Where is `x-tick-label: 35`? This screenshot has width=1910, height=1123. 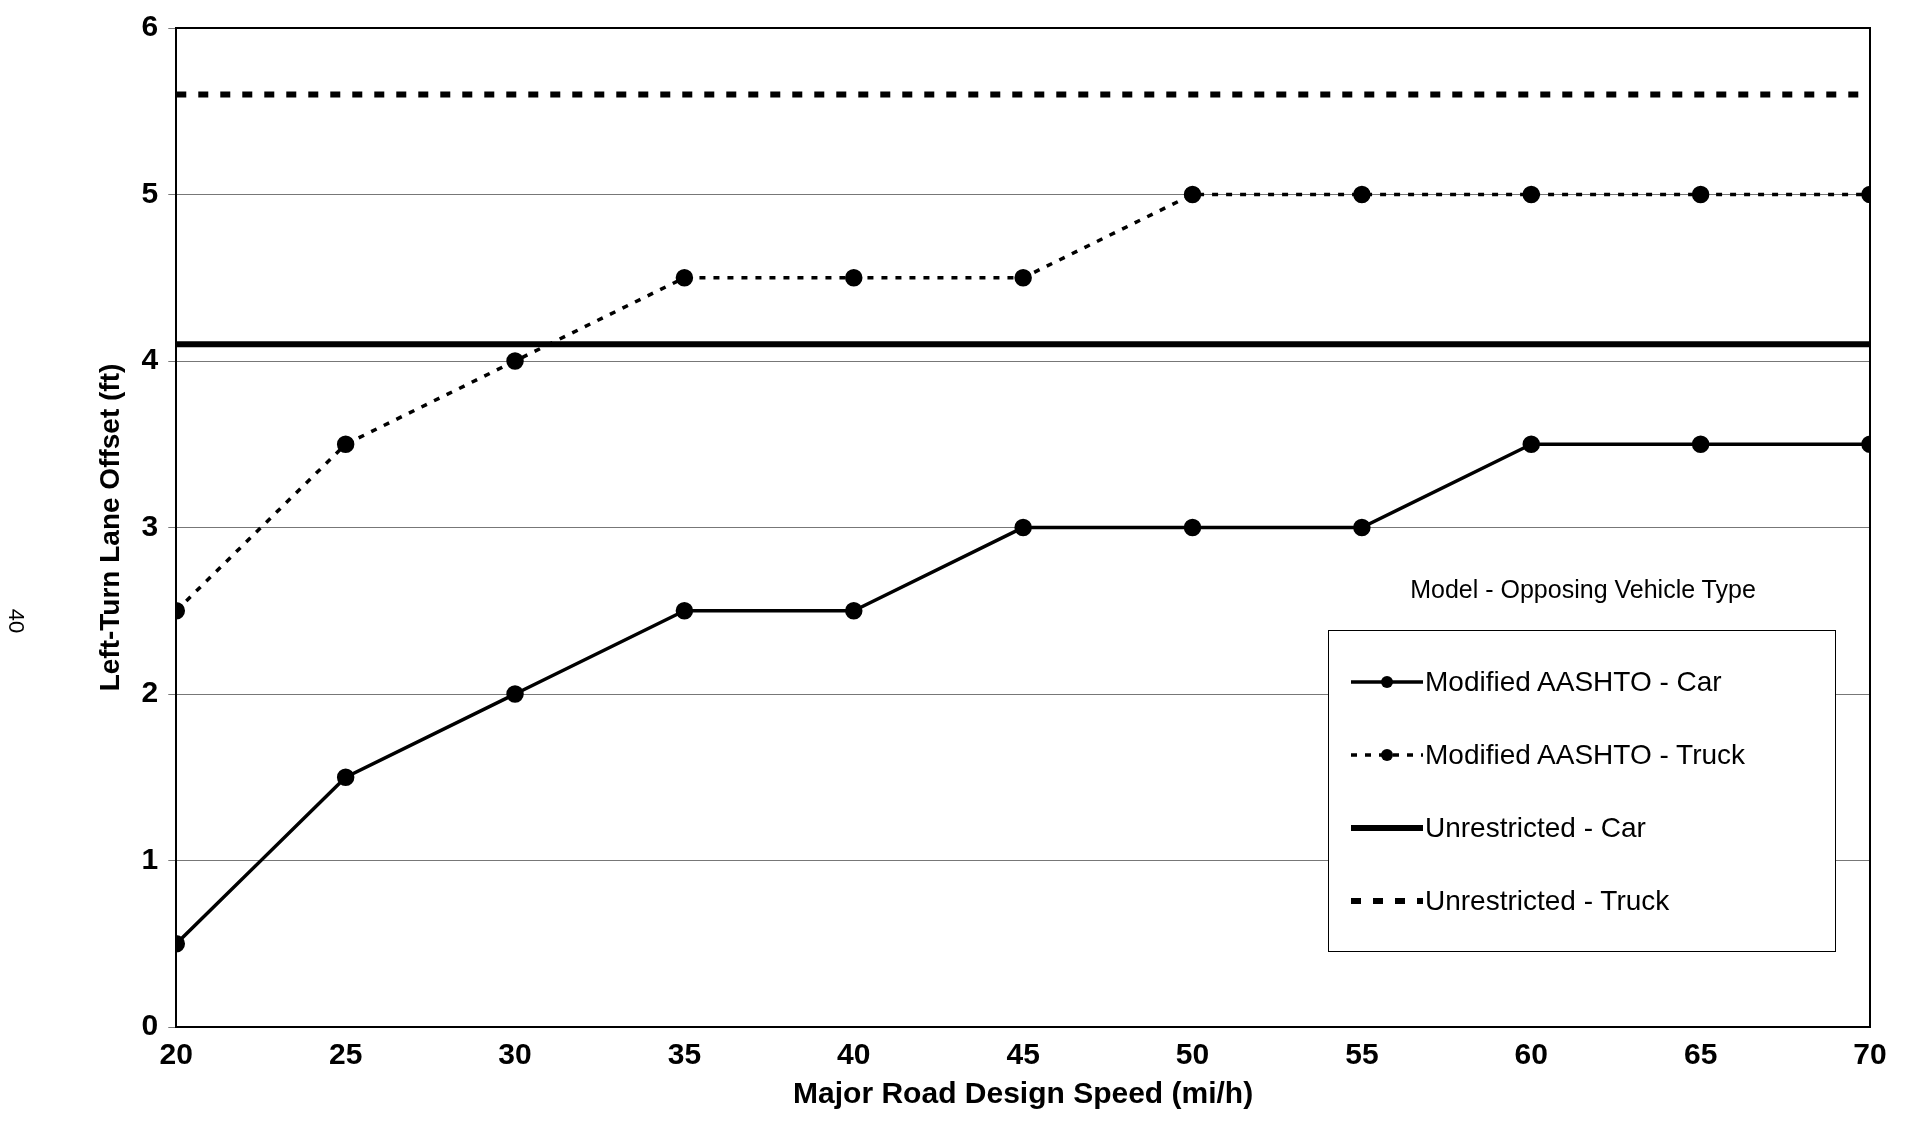 x-tick-label: 35 is located at coordinates (684, 1054).